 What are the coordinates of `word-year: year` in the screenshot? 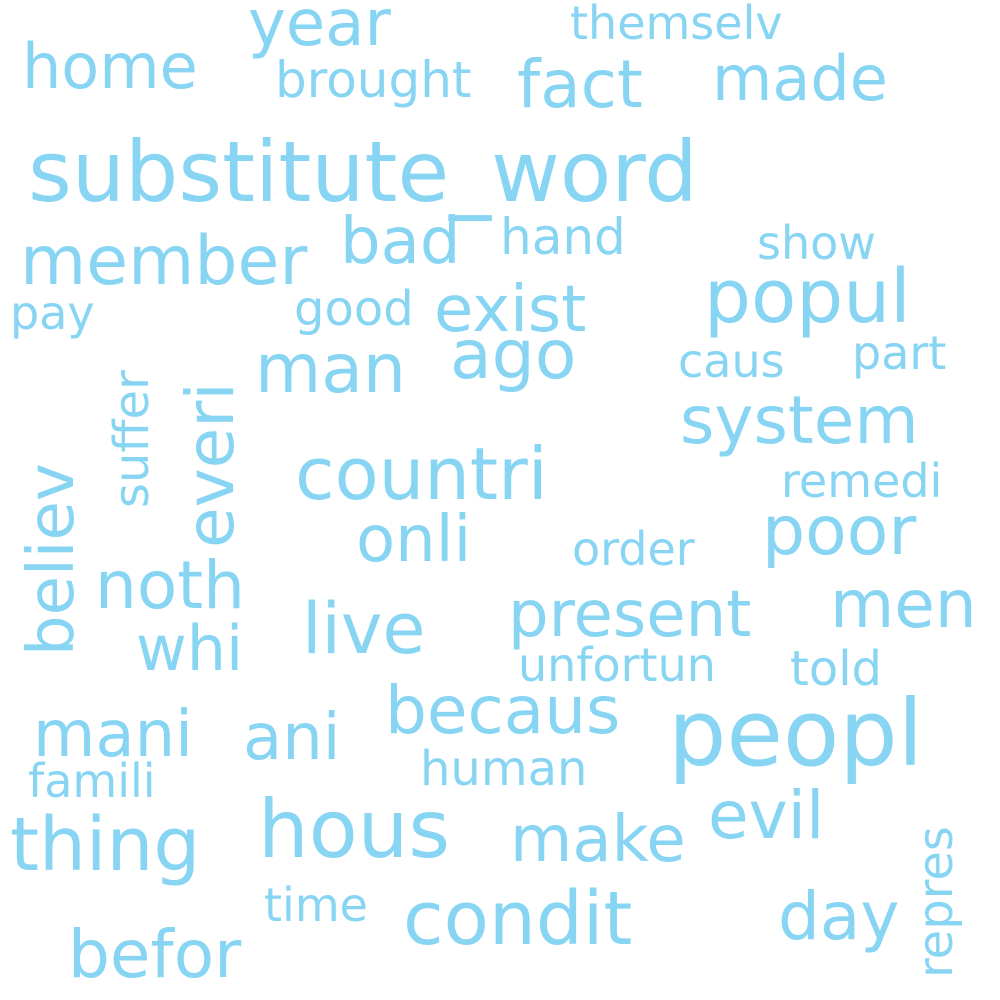 It's located at (319, 30).